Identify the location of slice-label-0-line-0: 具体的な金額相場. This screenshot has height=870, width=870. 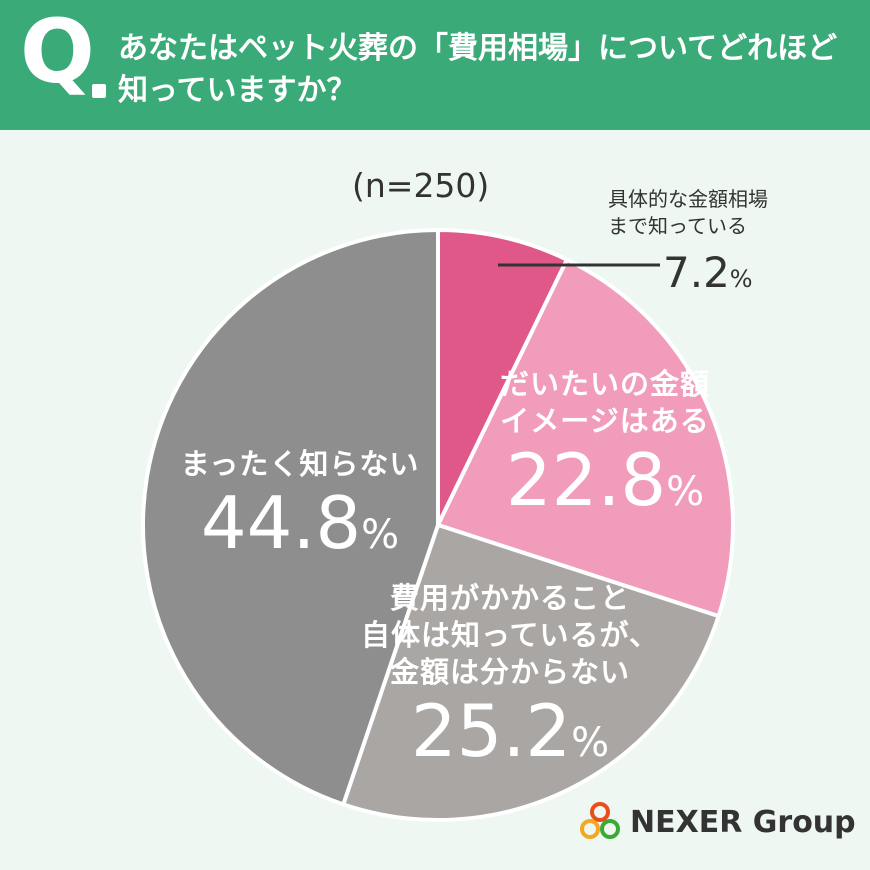
(688, 199).